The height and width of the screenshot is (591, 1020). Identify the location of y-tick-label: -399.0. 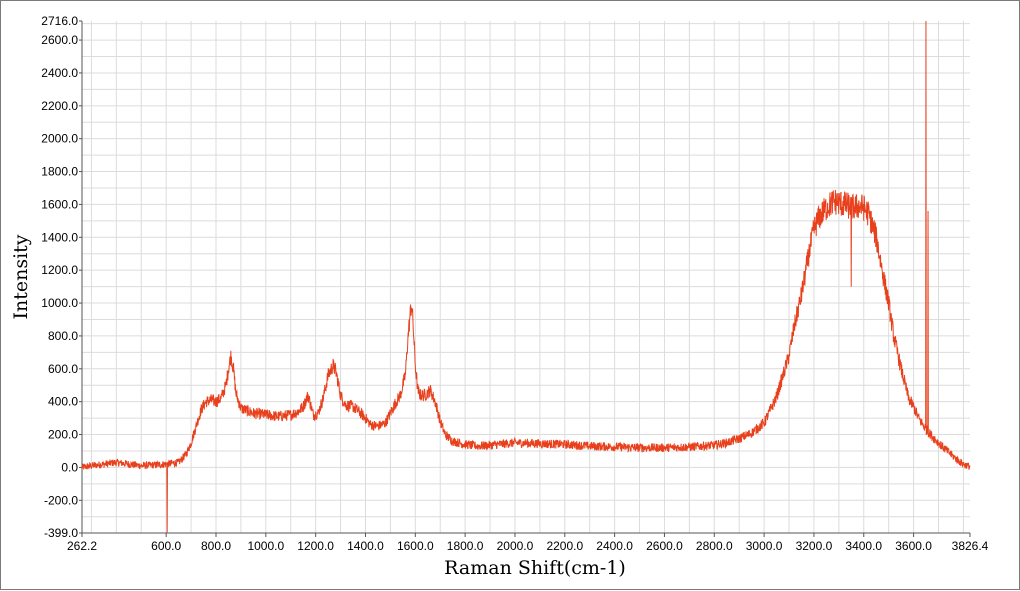
(61, 533).